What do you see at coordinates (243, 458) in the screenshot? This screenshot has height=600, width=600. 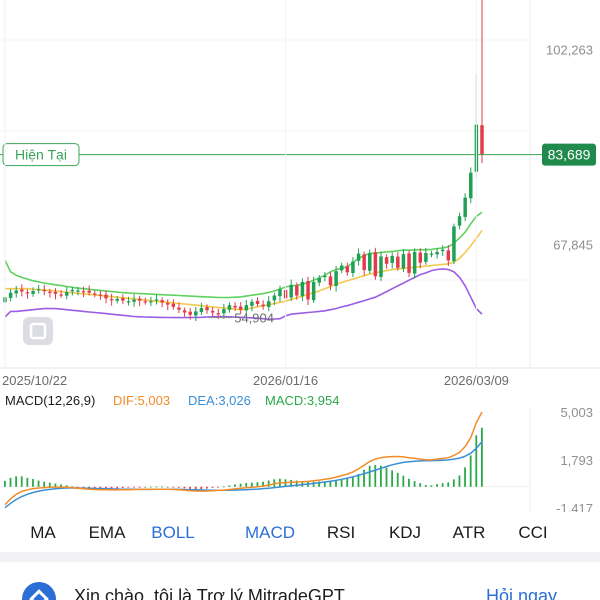 I see `macd-histogram` at bounding box center [243, 458].